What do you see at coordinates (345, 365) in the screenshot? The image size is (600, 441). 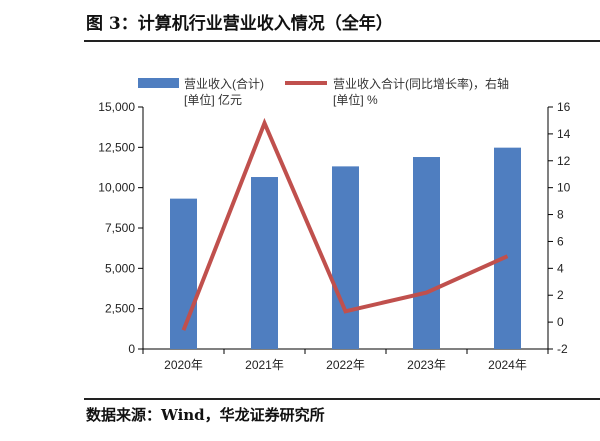 I see `x-tick-label: 2022年` at bounding box center [345, 365].